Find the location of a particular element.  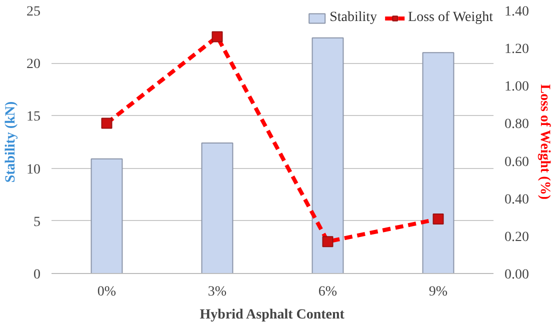

y2-axis-title: Loss of Weight (%) is located at coordinates (544, 142).